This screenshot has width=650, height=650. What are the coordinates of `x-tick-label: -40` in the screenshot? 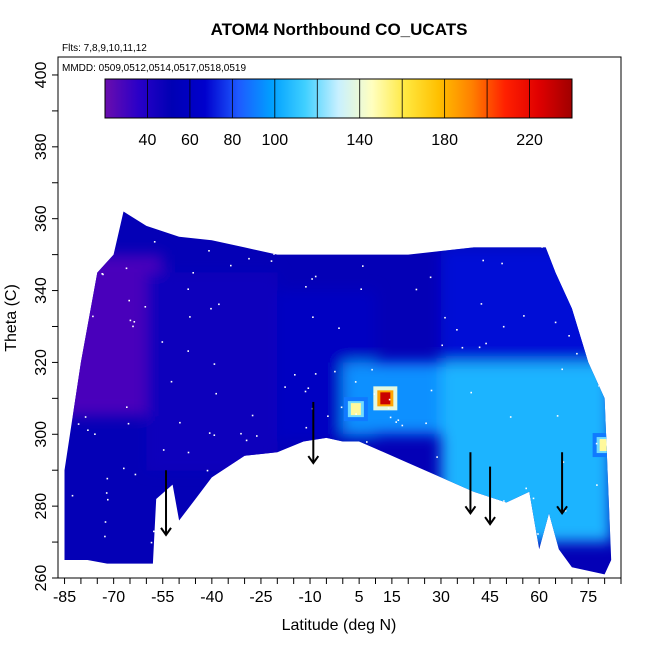 It's located at (211, 597).